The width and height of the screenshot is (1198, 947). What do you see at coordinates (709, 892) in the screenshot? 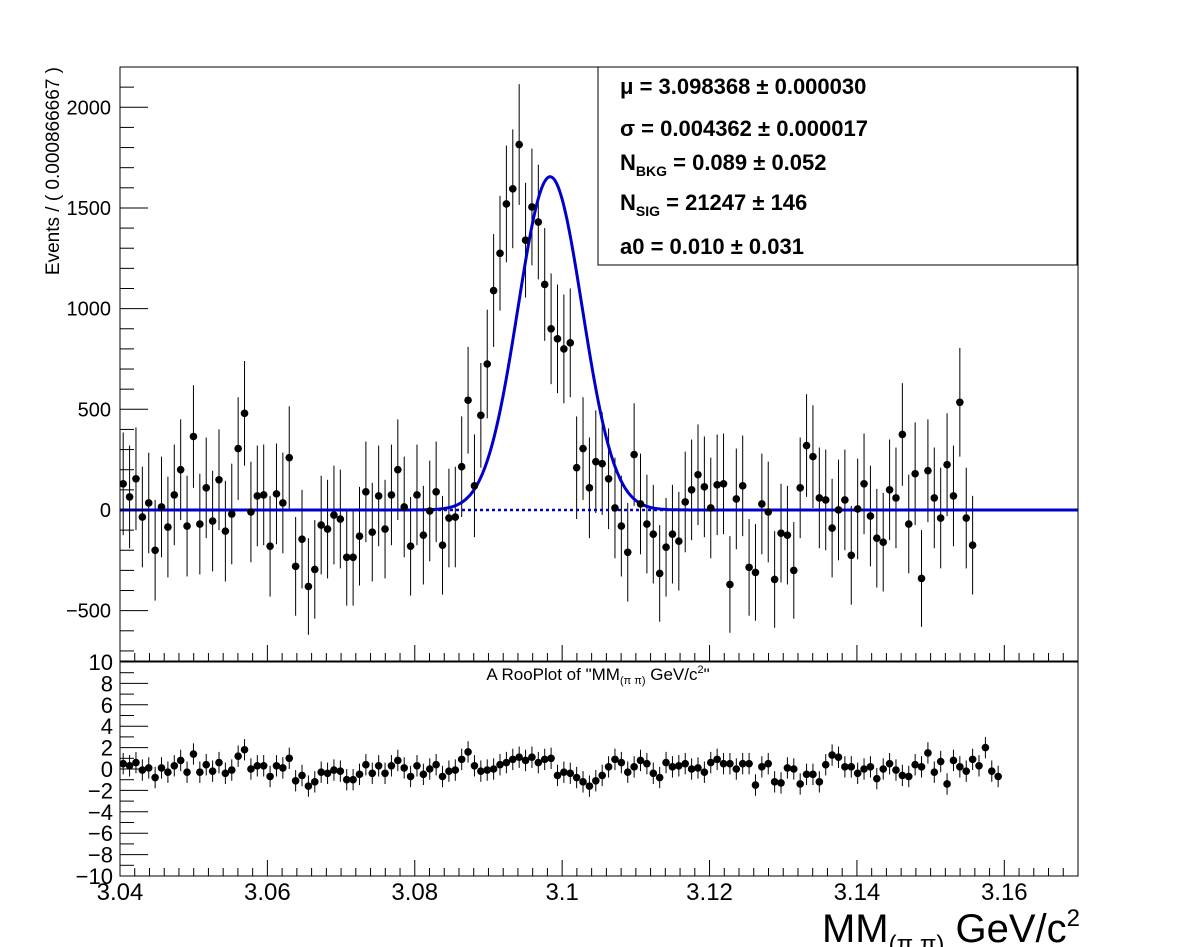
I see `x-tick-label: 3.12` at bounding box center [709, 892].